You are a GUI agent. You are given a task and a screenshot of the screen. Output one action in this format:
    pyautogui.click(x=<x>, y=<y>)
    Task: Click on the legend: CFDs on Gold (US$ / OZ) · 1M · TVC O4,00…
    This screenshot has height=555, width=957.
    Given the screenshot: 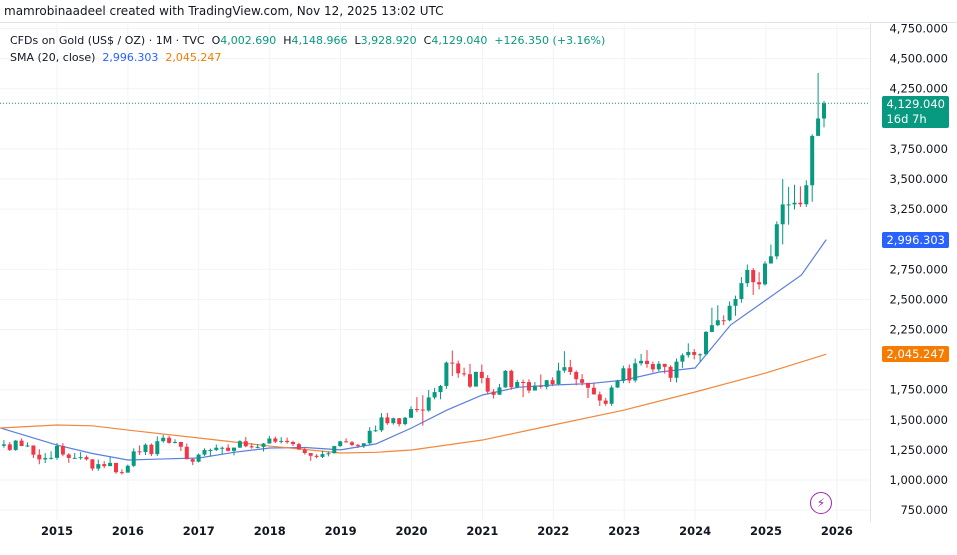 What is the action you would take?
    pyautogui.click(x=307, y=49)
    